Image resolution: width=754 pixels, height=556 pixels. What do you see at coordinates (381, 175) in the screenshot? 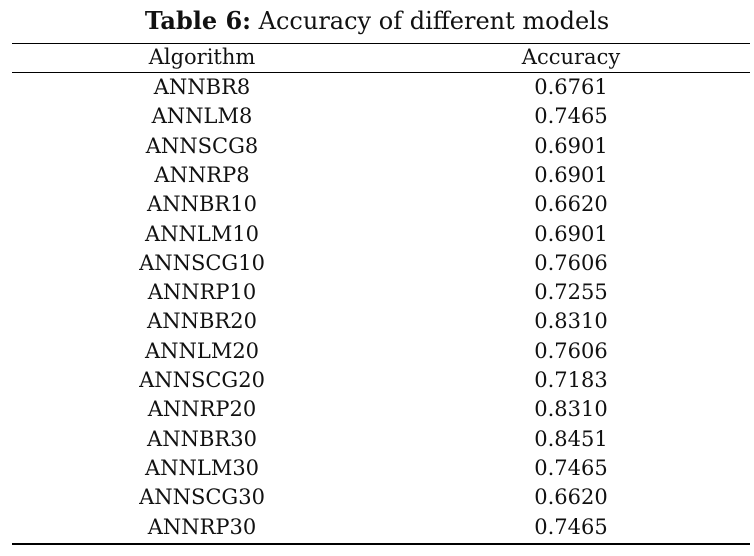
I see `table-row: ANNRP8 0.6901` at bounding box center [381, 175].